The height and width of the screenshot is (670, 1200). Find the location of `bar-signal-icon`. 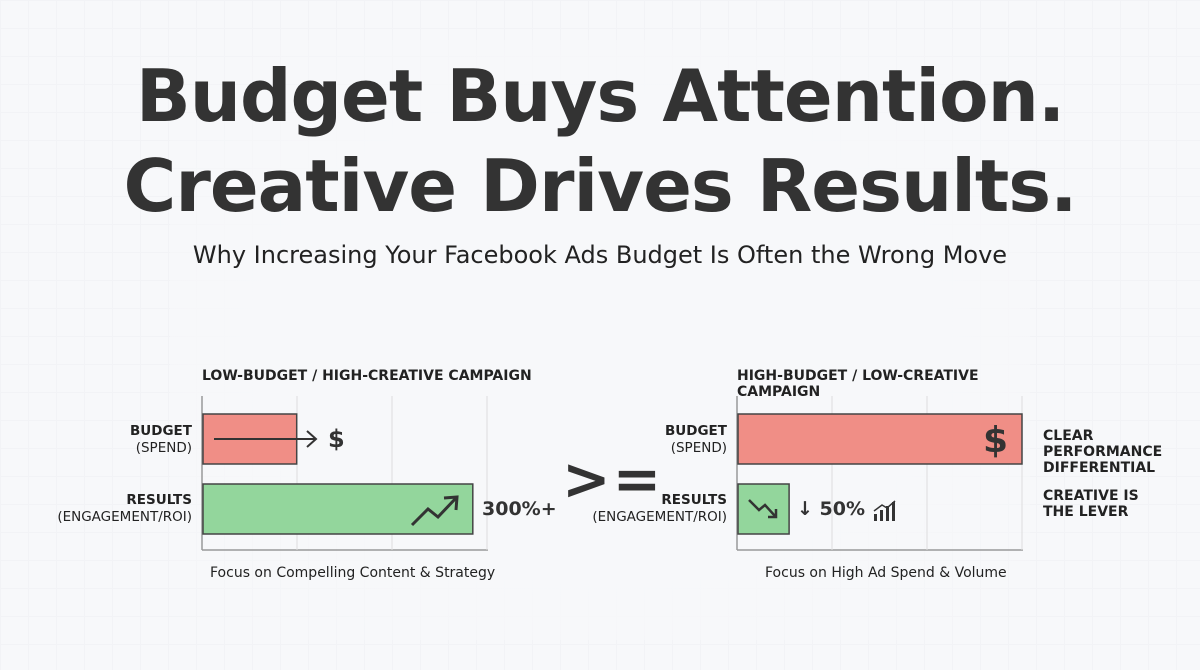

bar-signal-icon is located at coordinates (884, 510).